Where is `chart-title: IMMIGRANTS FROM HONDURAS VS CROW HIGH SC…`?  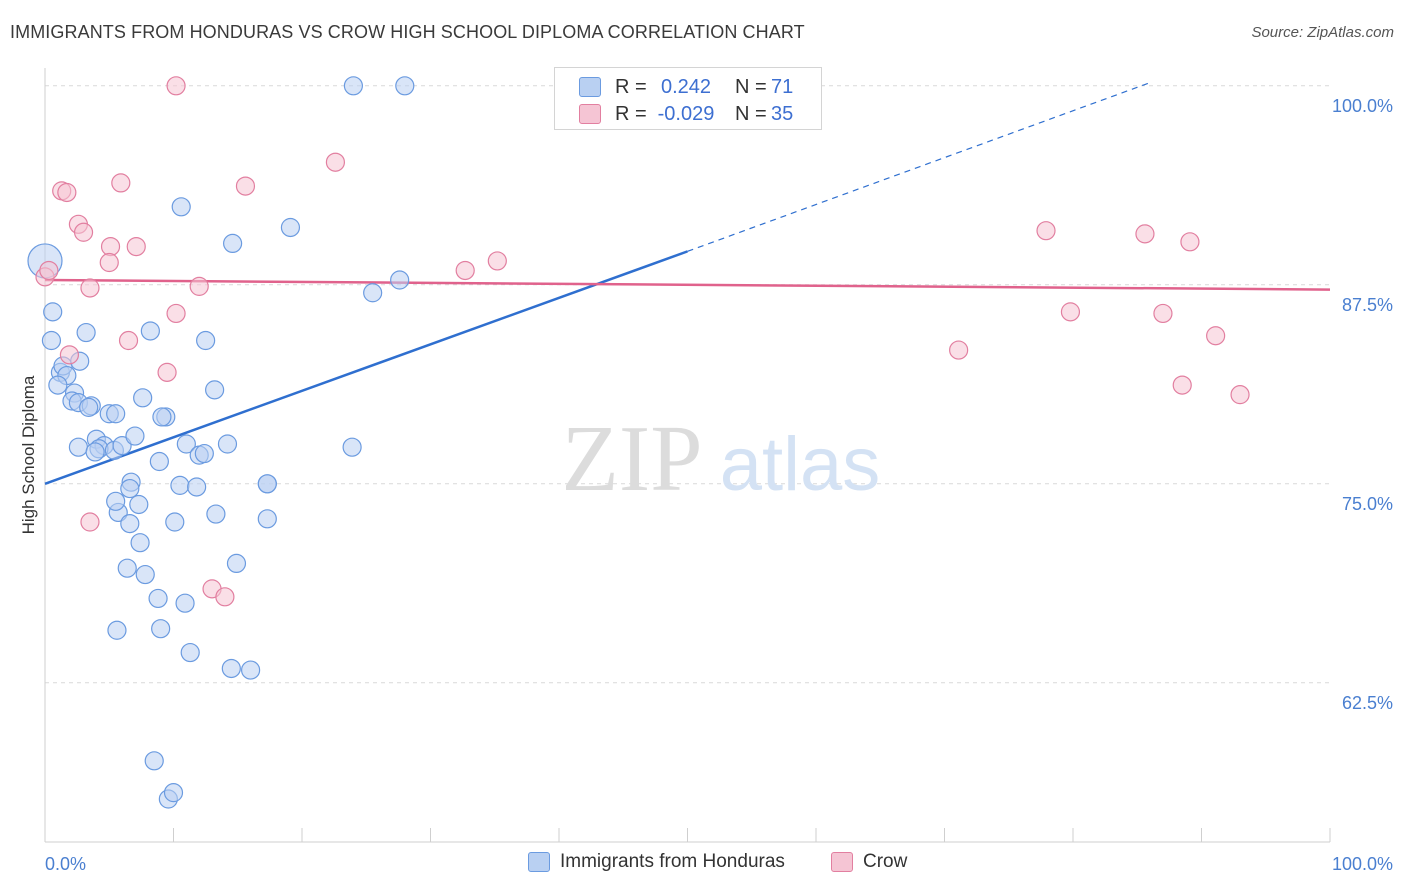 chart-title: IMMIGRANTS FROM HONDURAS VS CROW HIGH SC… is located at coordinates (407, 32).